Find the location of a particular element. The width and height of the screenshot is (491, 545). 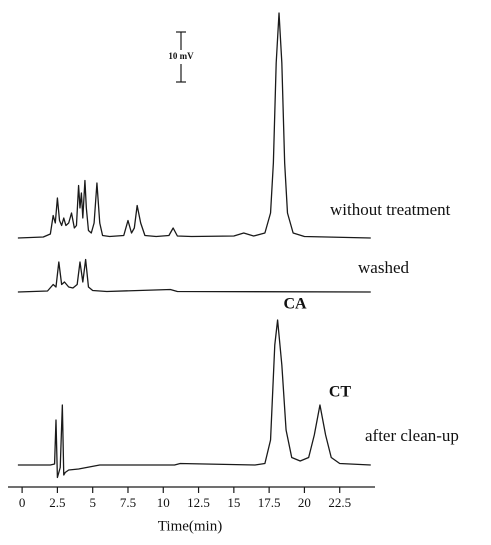

peak-label: CA is located at coordinates (295, 304).